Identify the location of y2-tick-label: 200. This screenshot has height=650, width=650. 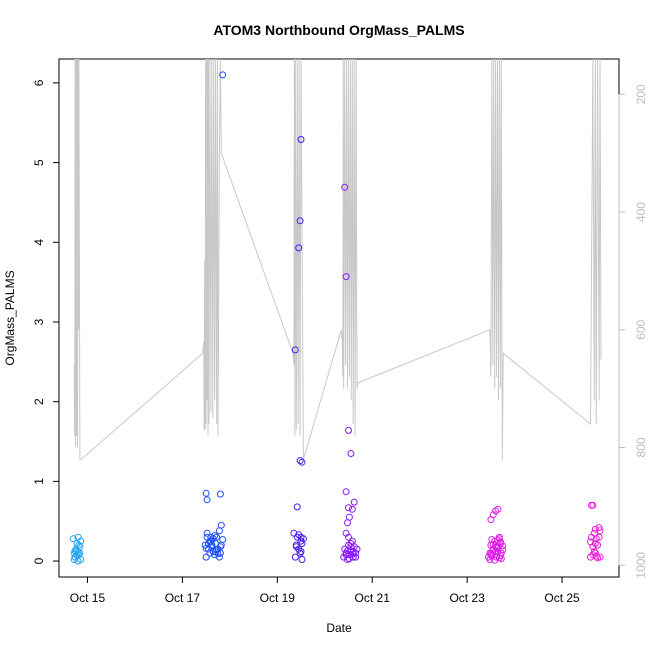
(641, 94).